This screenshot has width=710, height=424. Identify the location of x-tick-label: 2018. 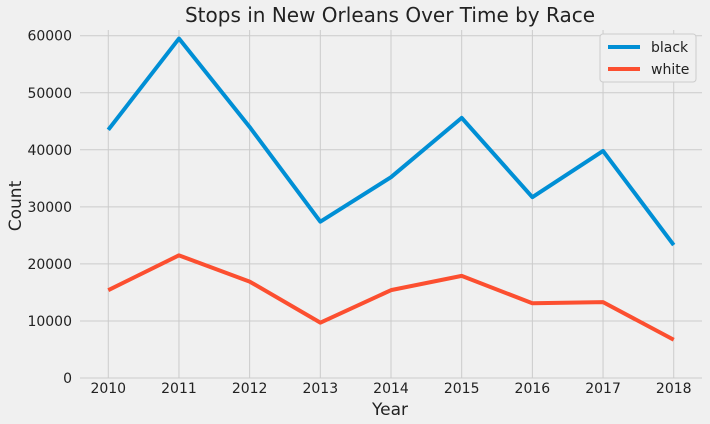
(674, 389).